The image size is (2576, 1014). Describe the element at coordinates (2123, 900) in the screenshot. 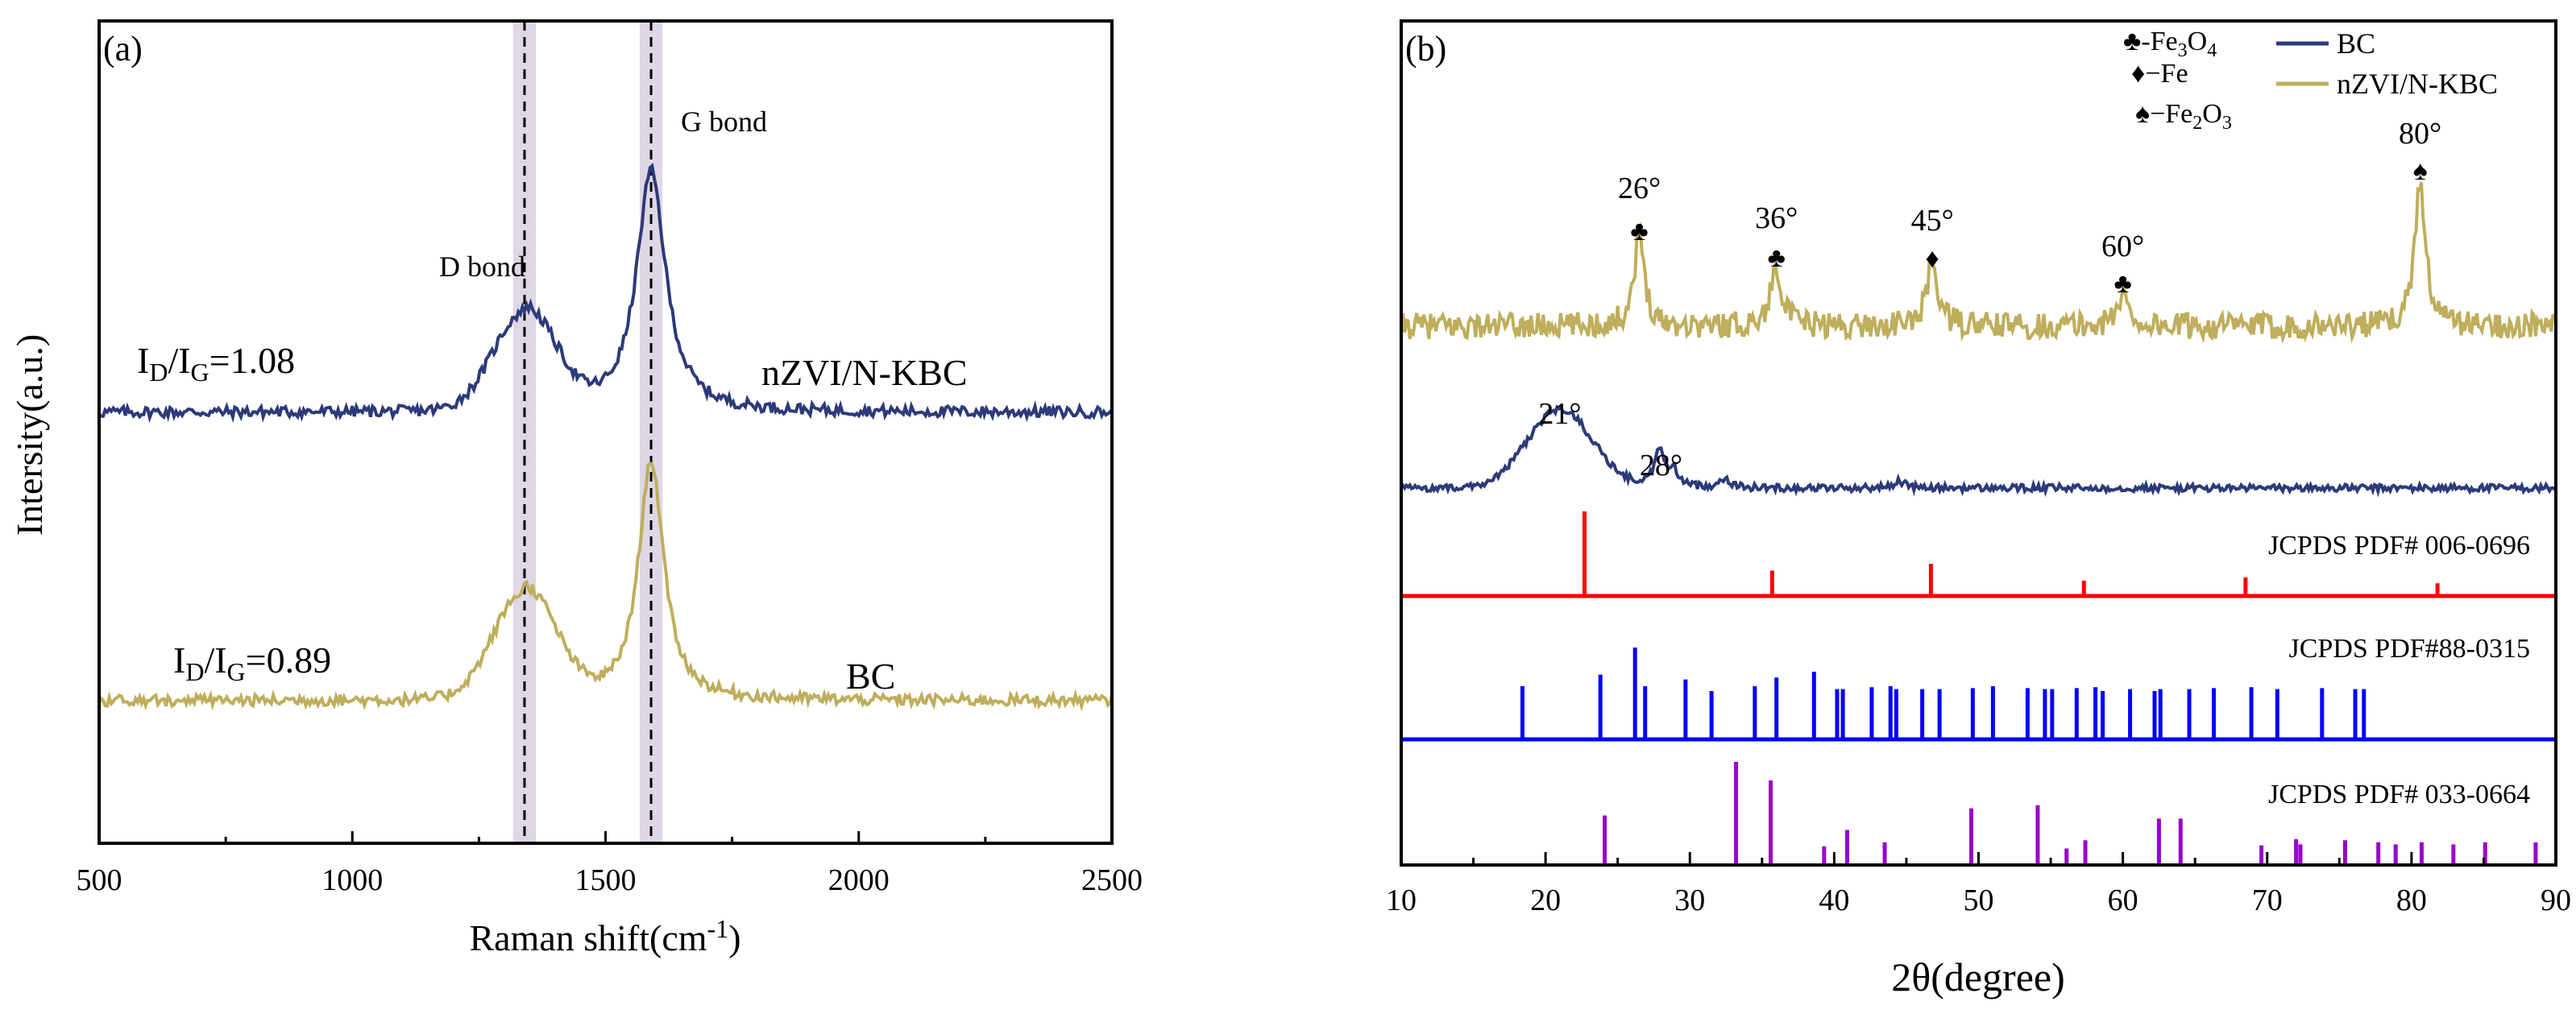

I see `x-tick-label-b: 60` at that location.